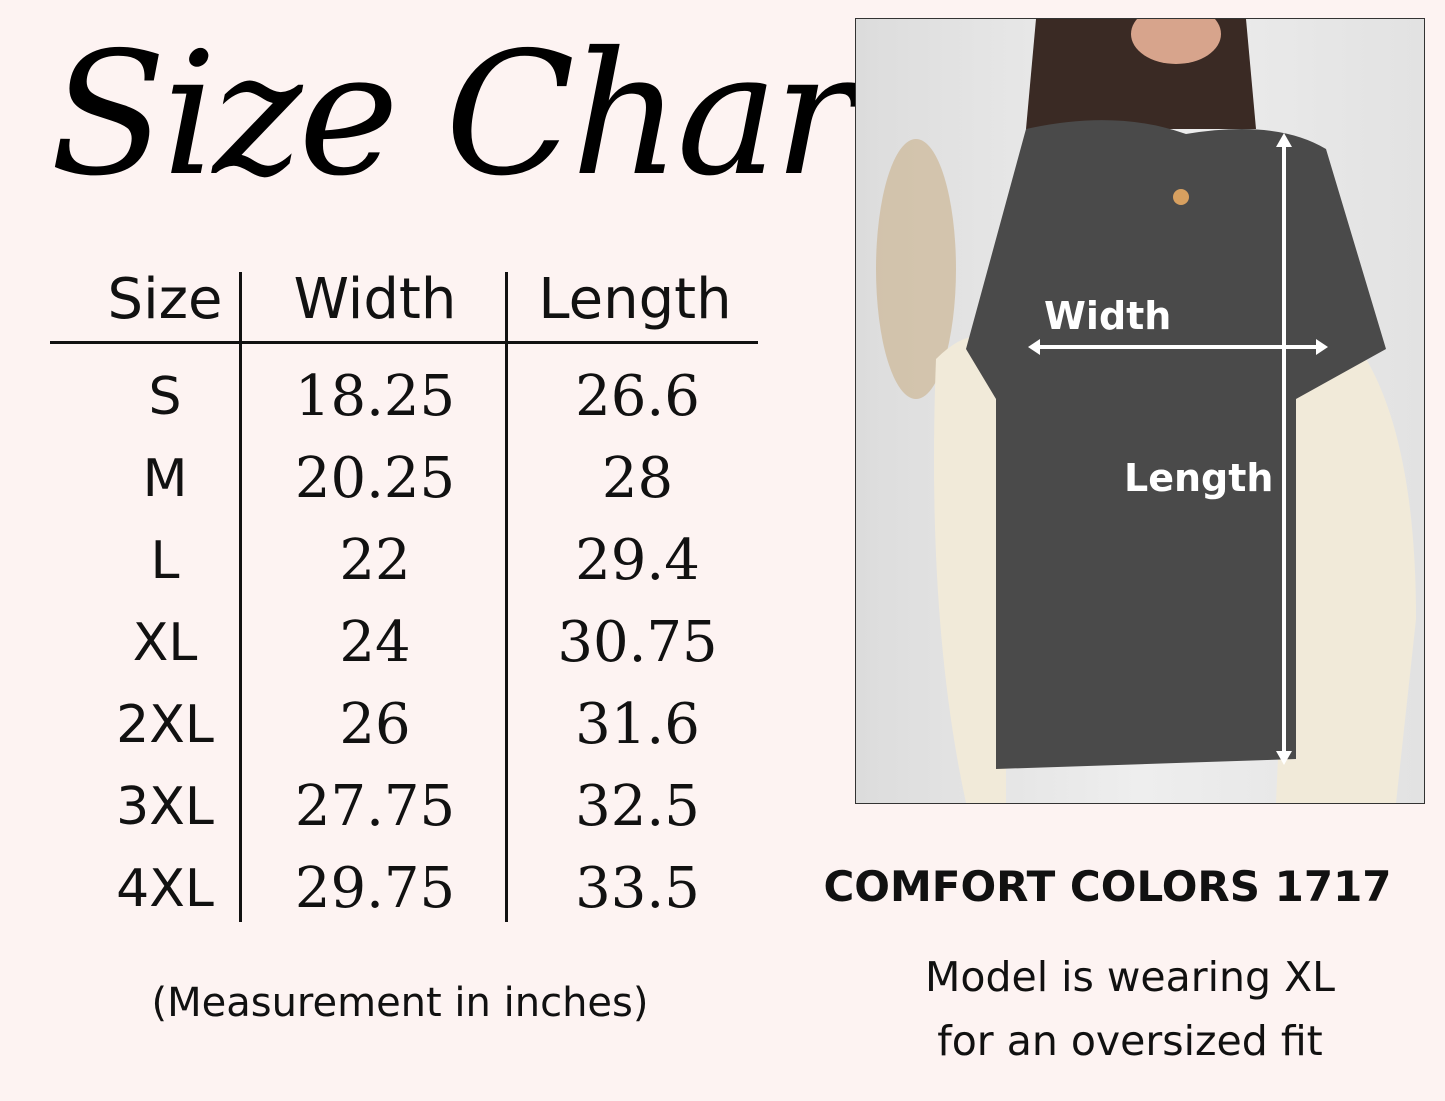 Image resolution: width=1445 pixels, height=1101 pixels. I want to click on cell-size: XL, so click(165, 643).